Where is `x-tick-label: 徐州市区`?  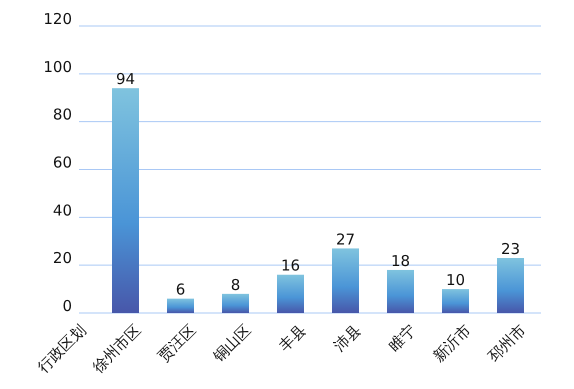 x-tick-label: 徐州市区 is located at coordinates (116, 348).